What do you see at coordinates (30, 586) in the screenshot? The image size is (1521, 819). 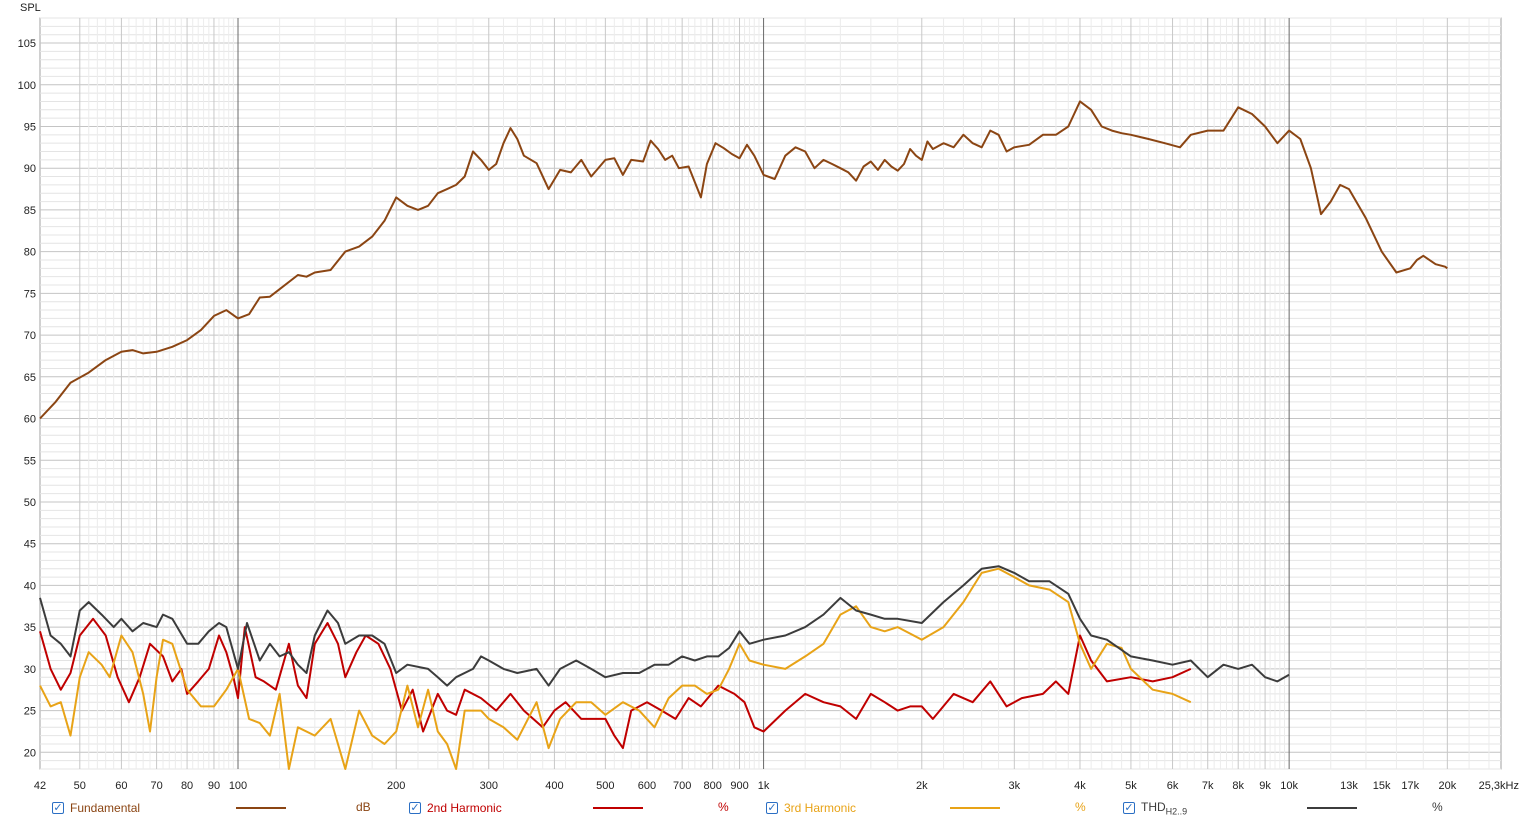 I see `y-tick-label: 40` at bounding box center [30, 586].